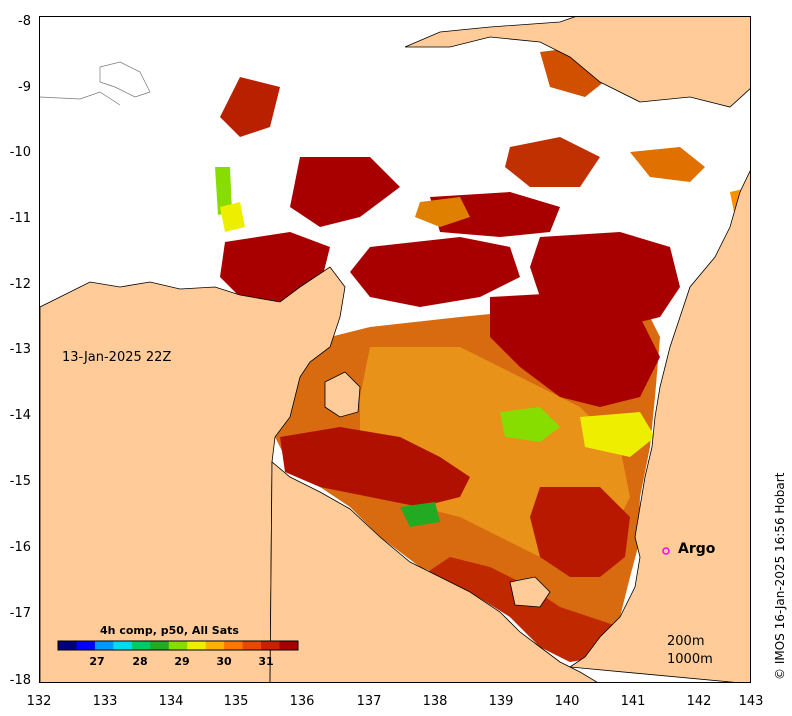 This screenshot has height=716, width=792. Describe the element at coordinates (780, 576) in the screenshot. I see `credit-text: © IMOS 16-Jan-2025 16:56 Hobart` at that location.